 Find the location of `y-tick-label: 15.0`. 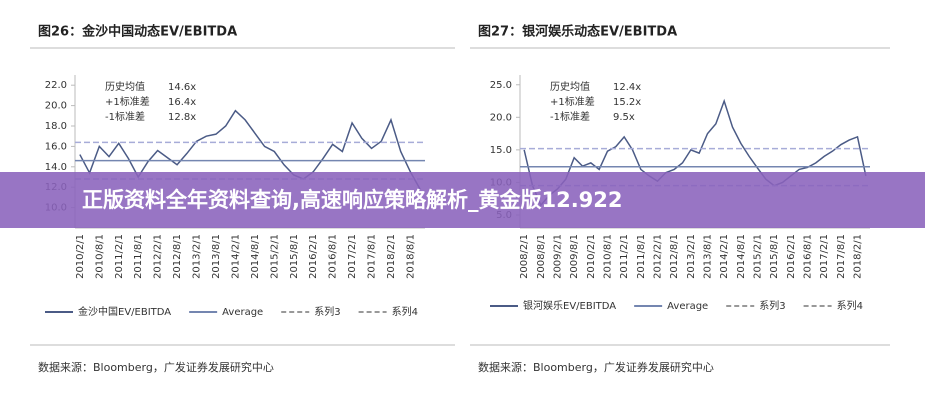

y-tick-label: 15.0 is located at coordinates (501, 150).